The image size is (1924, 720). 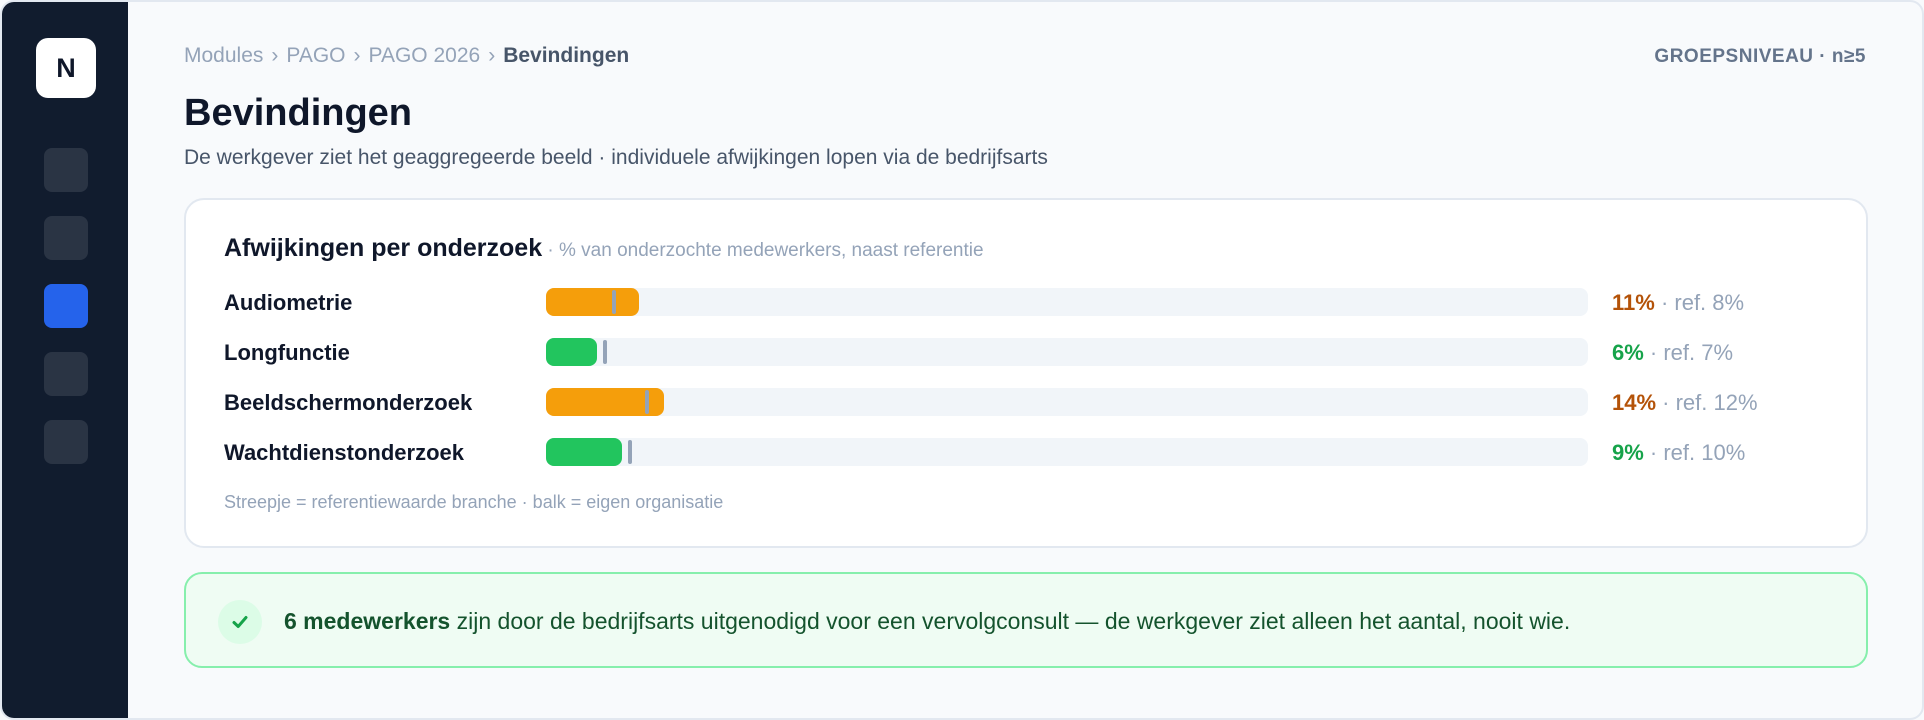 What do you see at coordinates (66, 68) in the screenshot?
I see `app-logo: N` at bounding box center [66, 68].